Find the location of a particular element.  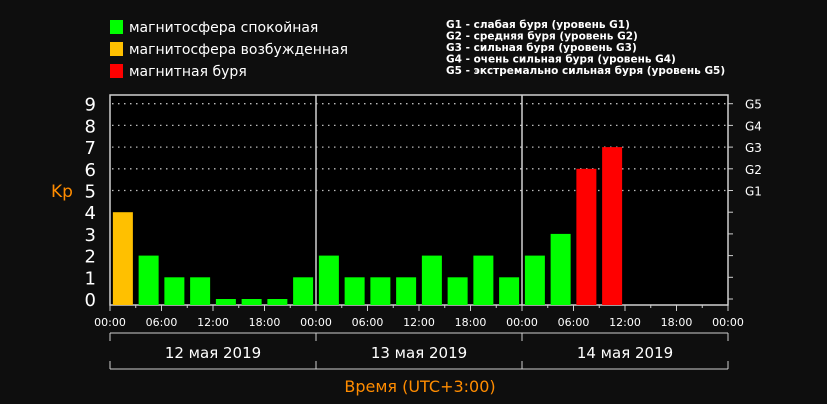

day-label: 12 мая 2019 is located at coordinates (213, 353).